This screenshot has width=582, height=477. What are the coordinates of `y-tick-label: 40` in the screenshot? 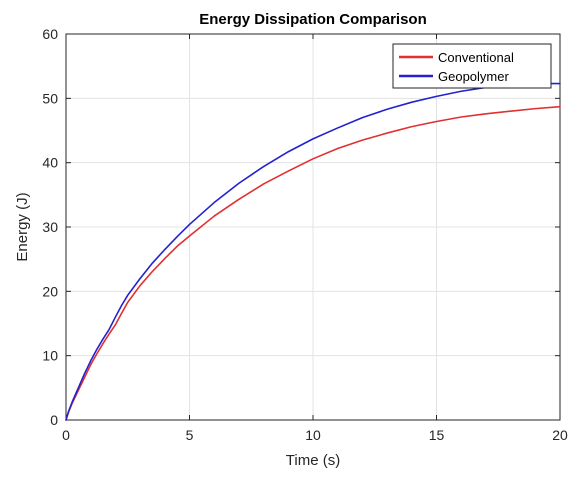 It's located at (50, 163).